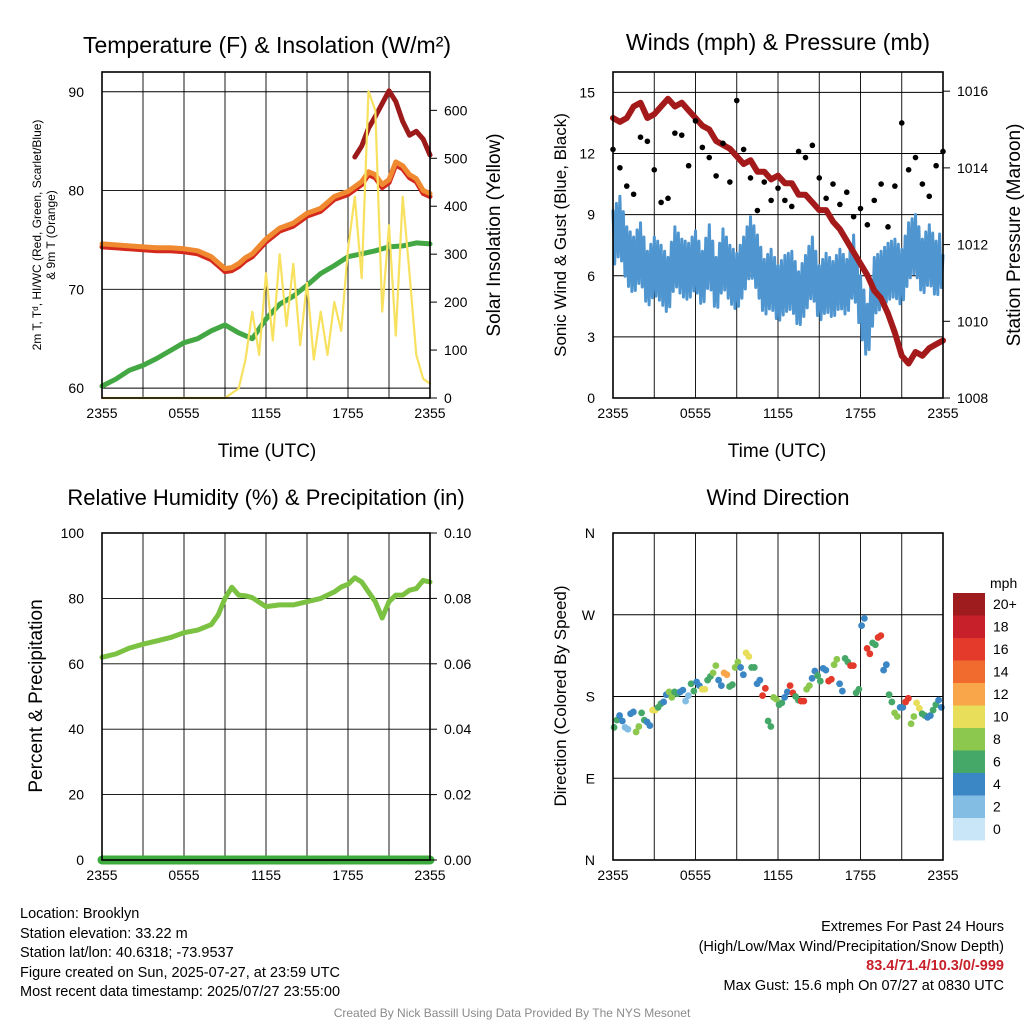 The width and height of the screenshot is (1024, 1024). What do you see at coordinates (494, 234) in the screenshot?
I see `temp-y2label: Solar Insolation (Yellow)` at bounding box center [494, 234].